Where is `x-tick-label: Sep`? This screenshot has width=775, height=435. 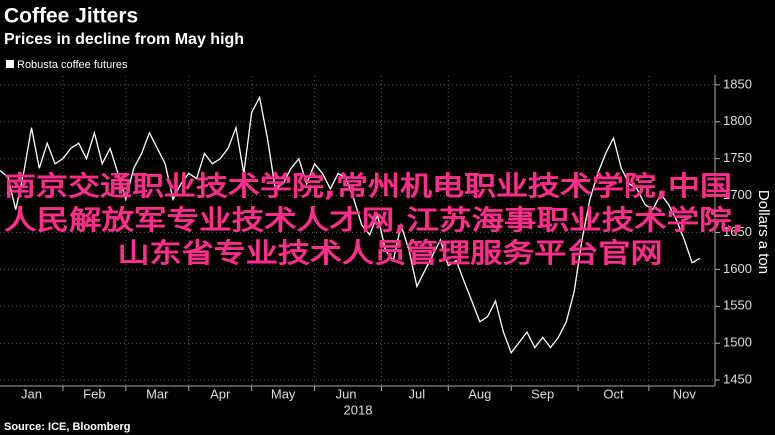
x-tick-label: Sep is located at coordinates (542, 393).